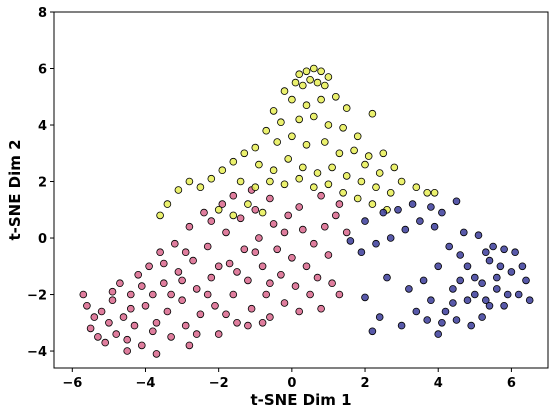 The height and width of the screenshot is (415, 556). Describe the element at coordinates (42, 13) in the screenshot. I see `y-tick-label: 8` at that location.